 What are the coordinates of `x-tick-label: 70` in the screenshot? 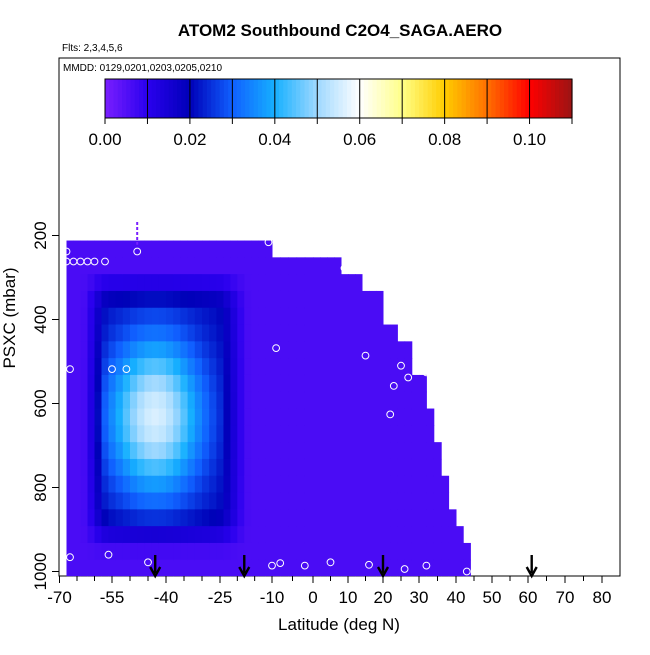 It's located at (565, 597).